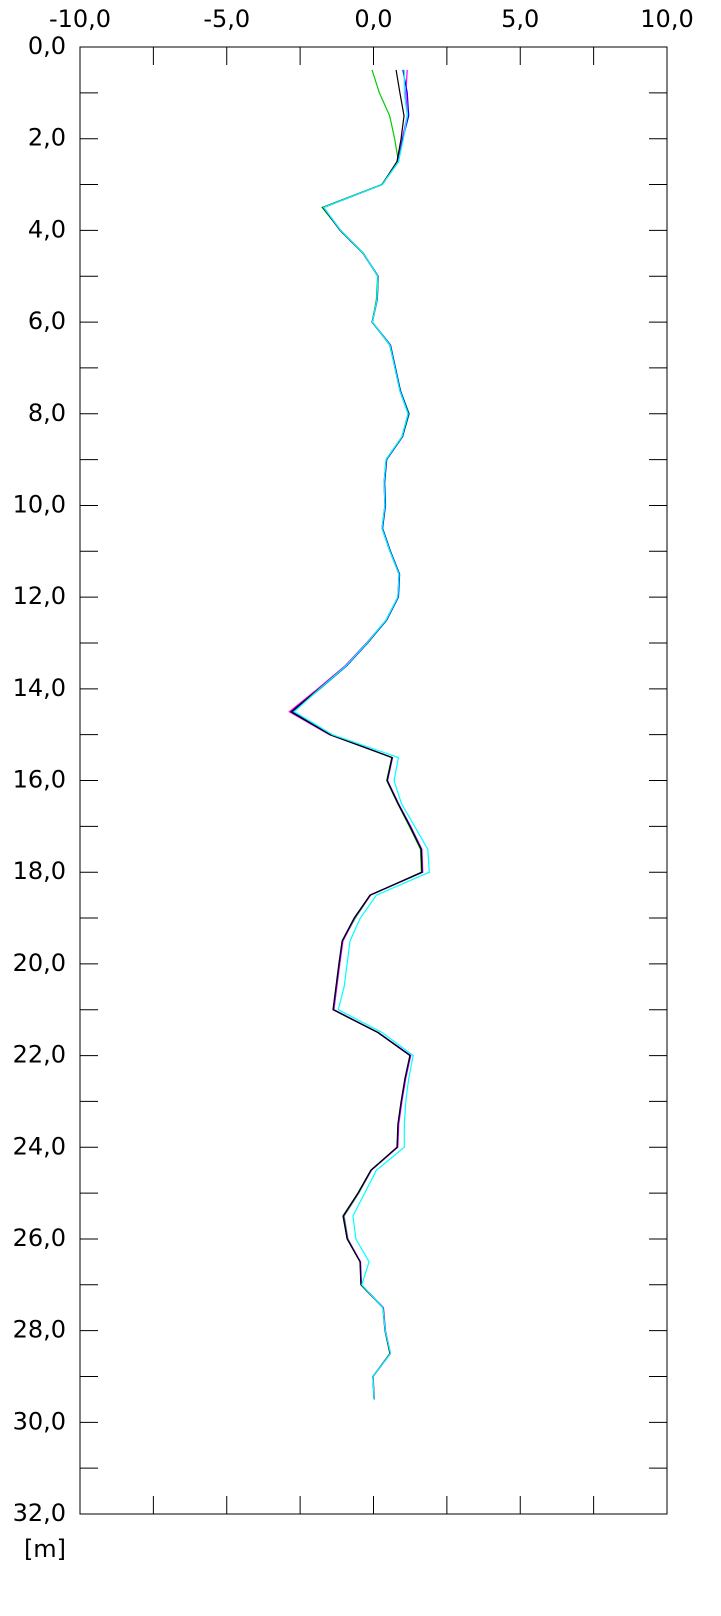 The height and width of the screenshot is (1616, 721). I want to click on x-tick-label: -5,0, so click(226, 19).